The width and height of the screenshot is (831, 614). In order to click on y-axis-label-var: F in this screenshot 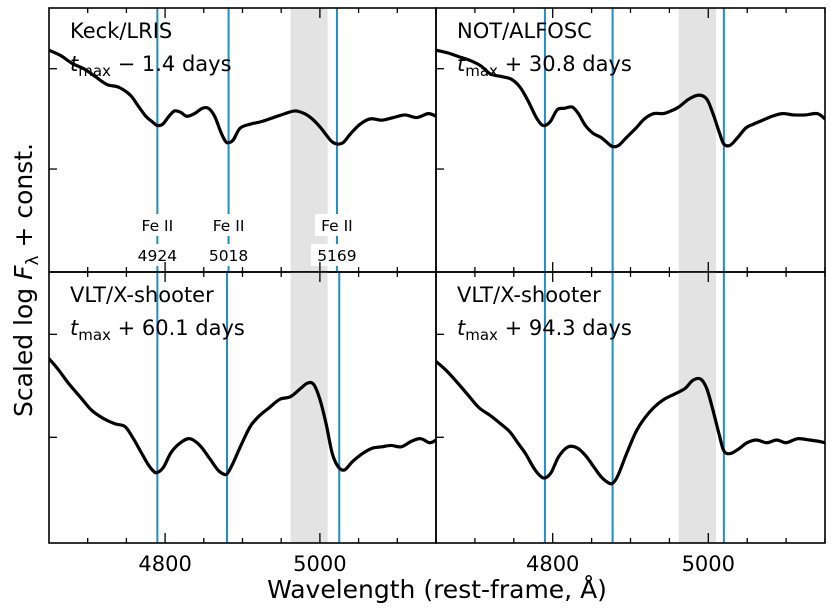, I will do `click(23, 272)`.